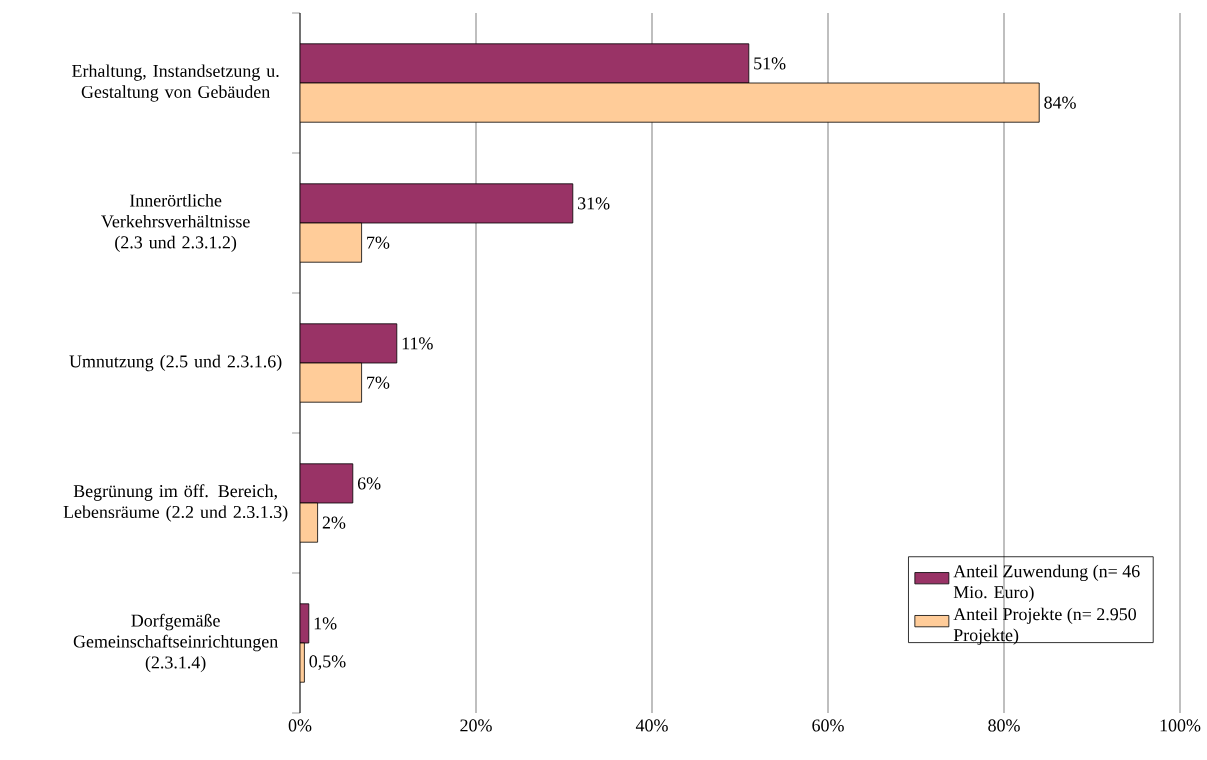 The width and height of the screenshot is (1207, 760). What do you see at coordinates (175, 363) in the screenshot?
I see `y-tick-label: Umnutzung (2.5 und 2.3.1.6)` at bounding box center [175, 363].